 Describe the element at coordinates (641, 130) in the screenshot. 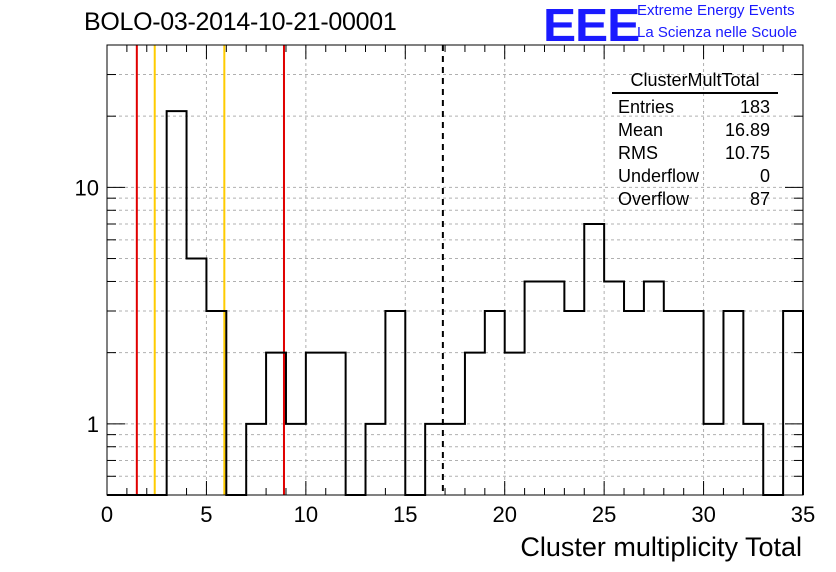

I see `stats-label: Mean` at that location.